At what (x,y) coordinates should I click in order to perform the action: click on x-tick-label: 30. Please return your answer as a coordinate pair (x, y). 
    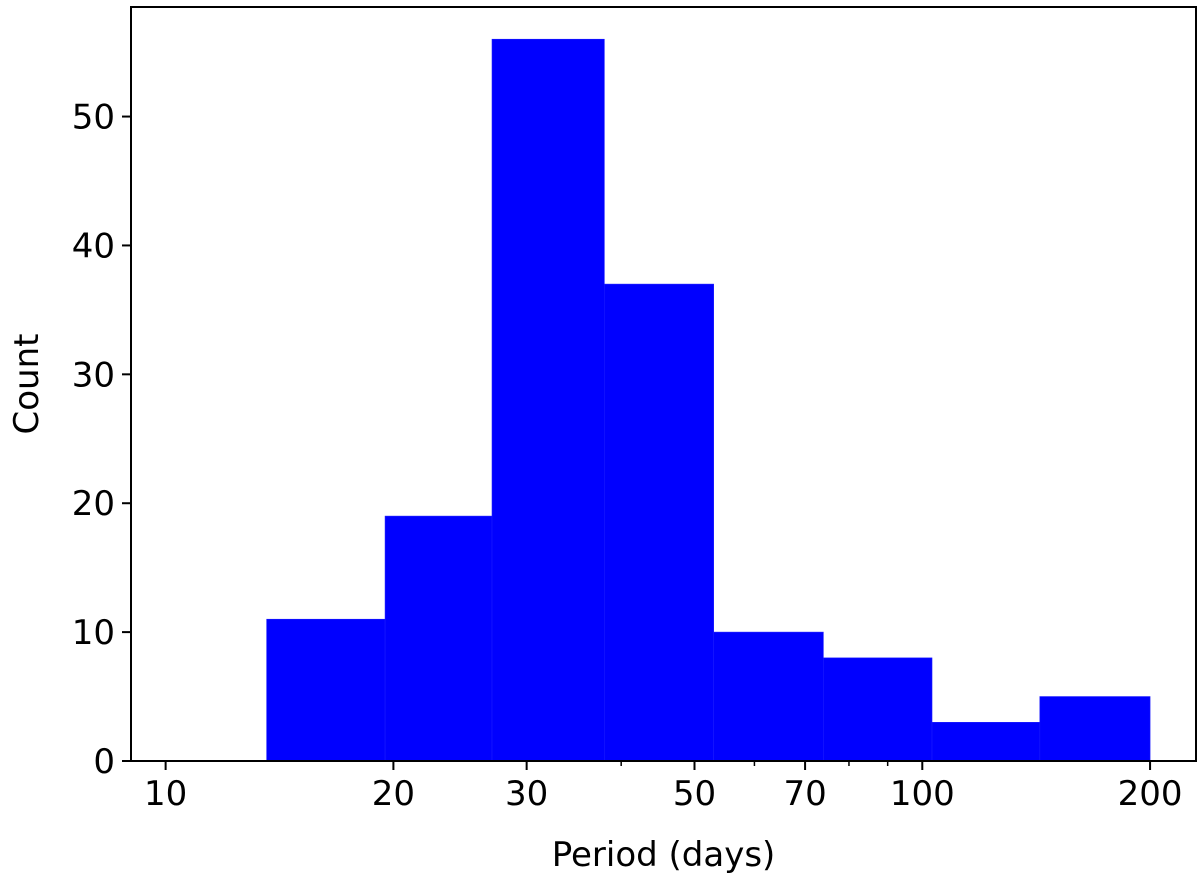
    Looking at the image, I should click on (526, 794).